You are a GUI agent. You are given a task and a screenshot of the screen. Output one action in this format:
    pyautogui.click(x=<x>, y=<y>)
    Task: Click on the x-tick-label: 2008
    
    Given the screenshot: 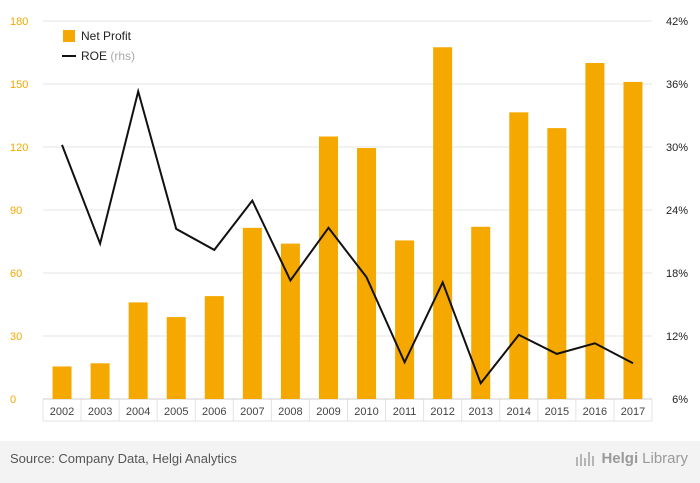 What is the action you would take?
    pyautogui.click(x=290, y=412)
    